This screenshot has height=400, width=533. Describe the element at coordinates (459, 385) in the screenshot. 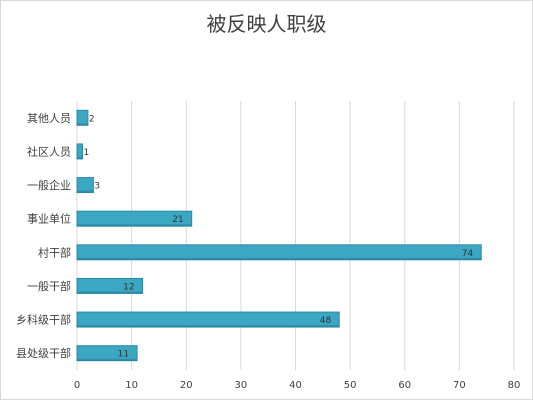

I see `x-tick-label: 70` at that location.